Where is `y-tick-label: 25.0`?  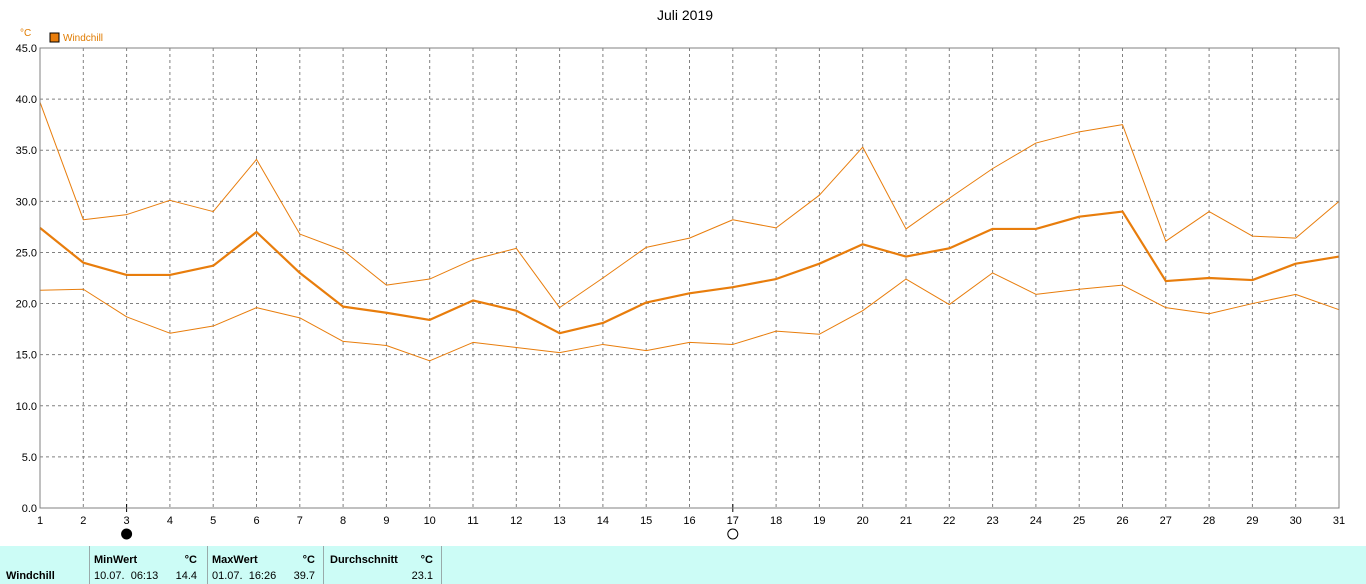 y-tick-label: 25.0 is located at coordinates (26, 253).